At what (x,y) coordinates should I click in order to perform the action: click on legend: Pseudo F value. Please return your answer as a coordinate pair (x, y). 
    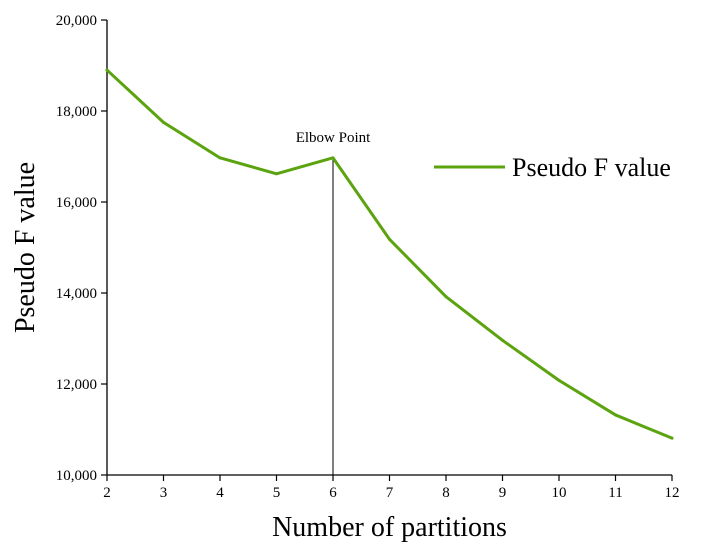
    Looking at the image, I should click on (552, 167).